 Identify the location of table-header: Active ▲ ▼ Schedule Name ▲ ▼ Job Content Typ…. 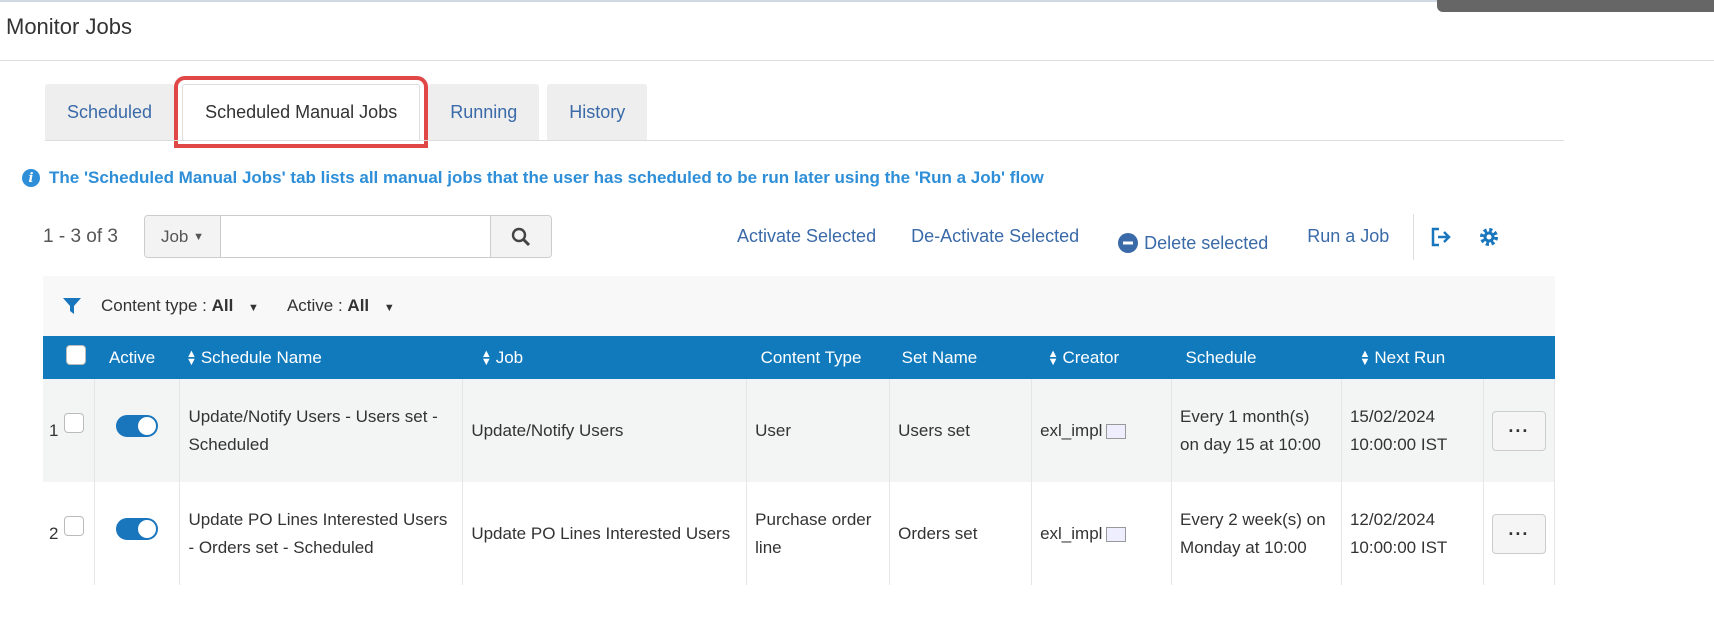
(799, 357).